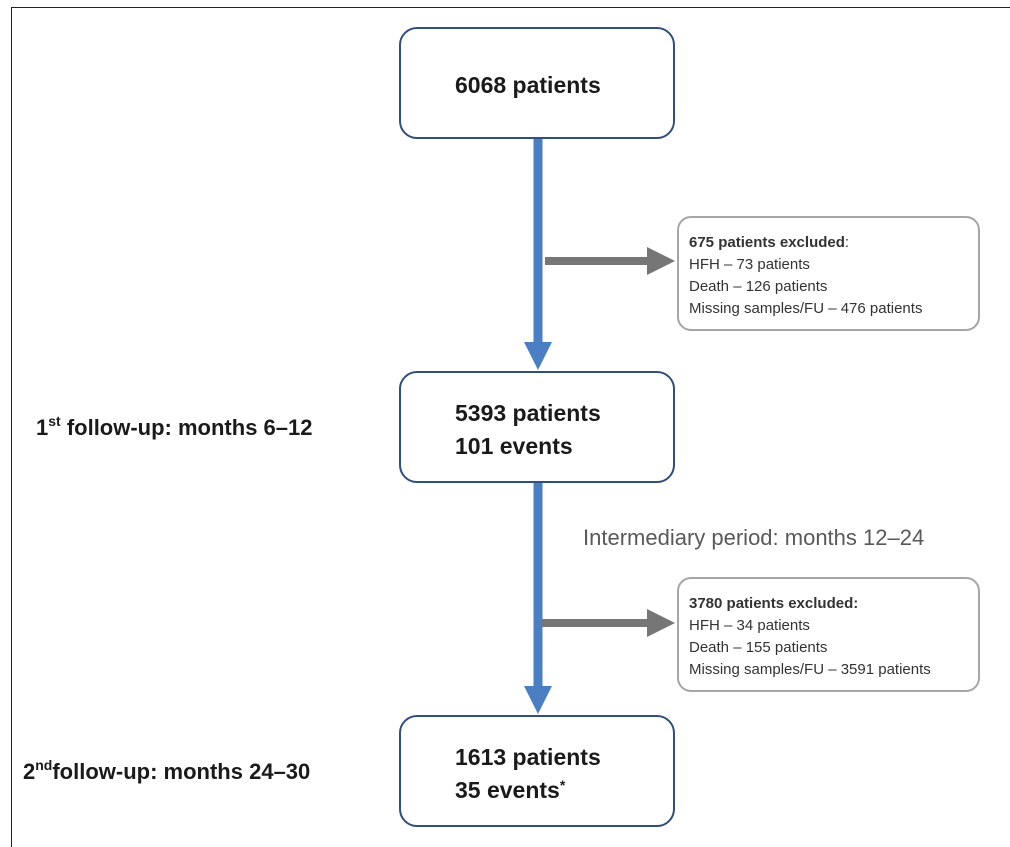  I want to click on box-first-followup: 5393 patients 101 events, so click(537, 427).